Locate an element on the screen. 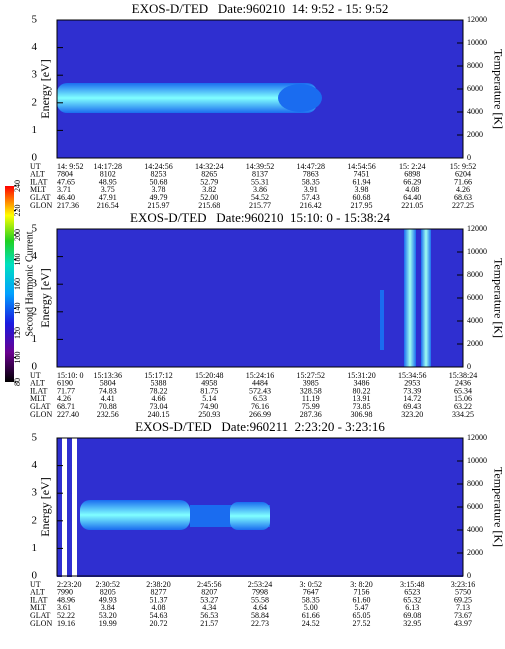 The width and height of the screenshot is (505, 649). table-cell: 61.66 is located at coordinates (311, 615).